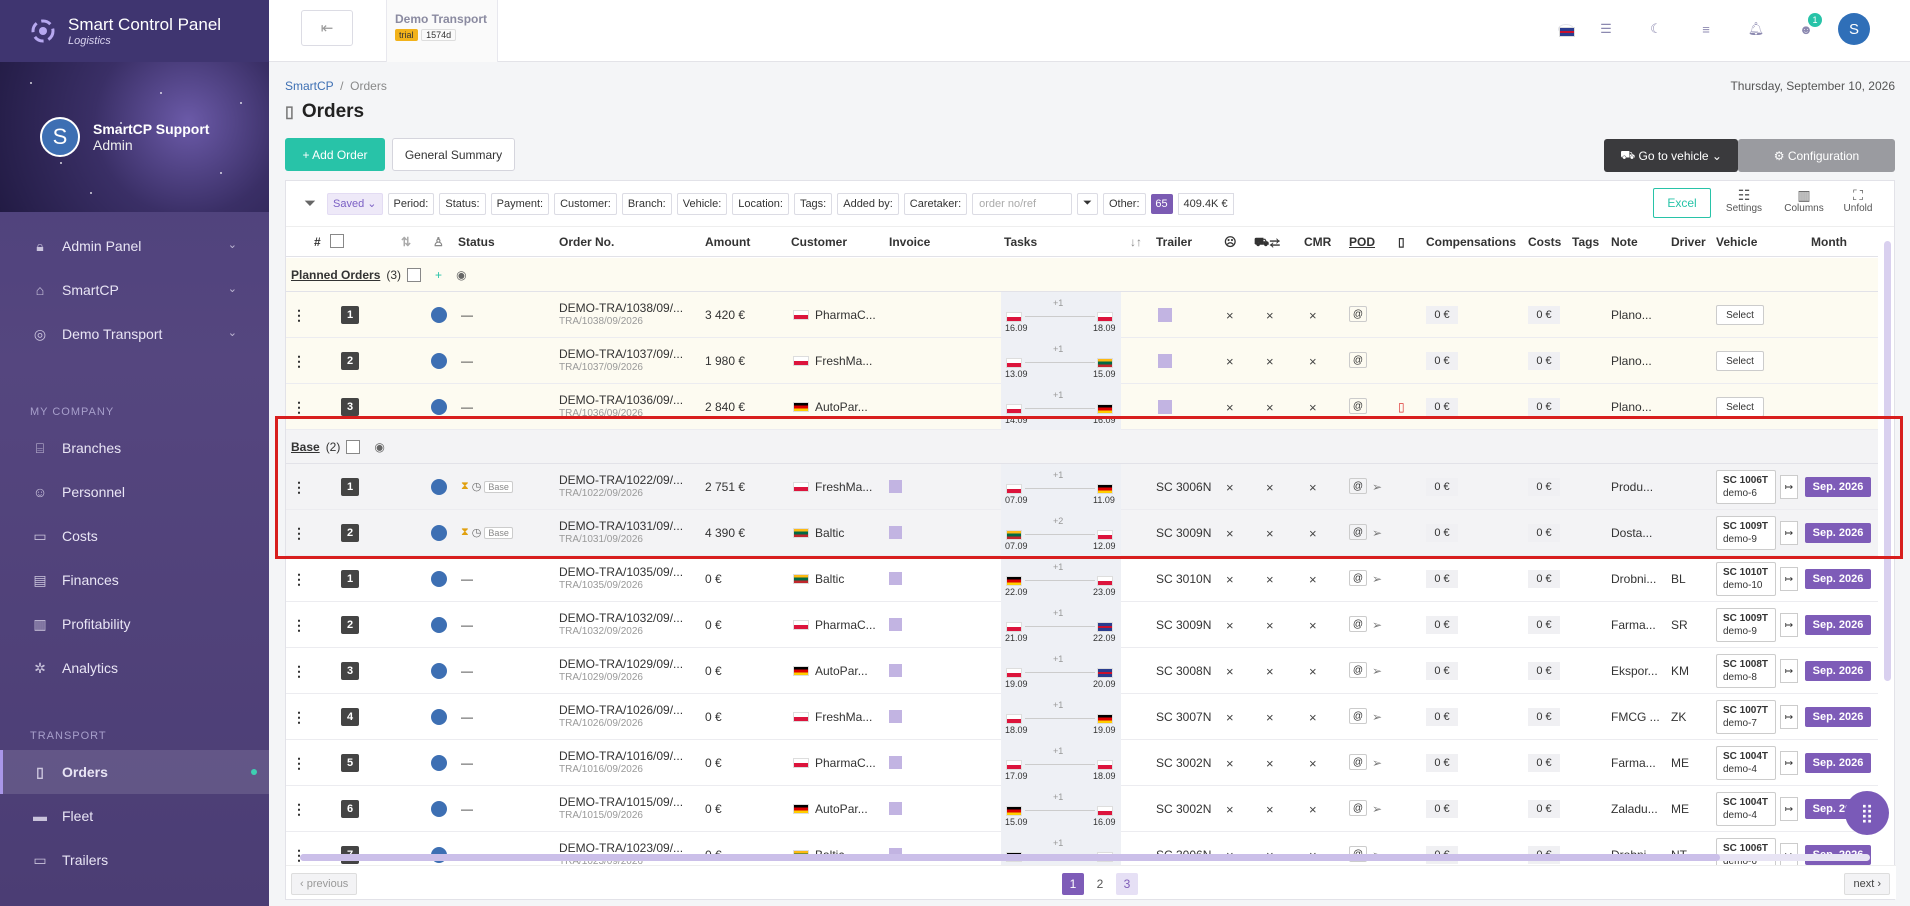 The height and width of the screenshot is (906, 1910). What do you see at coordinates (1816, 155) in the screenshot?
I see `configuration-button: ⚙ Configuration` at bounding box center [1816, 155].